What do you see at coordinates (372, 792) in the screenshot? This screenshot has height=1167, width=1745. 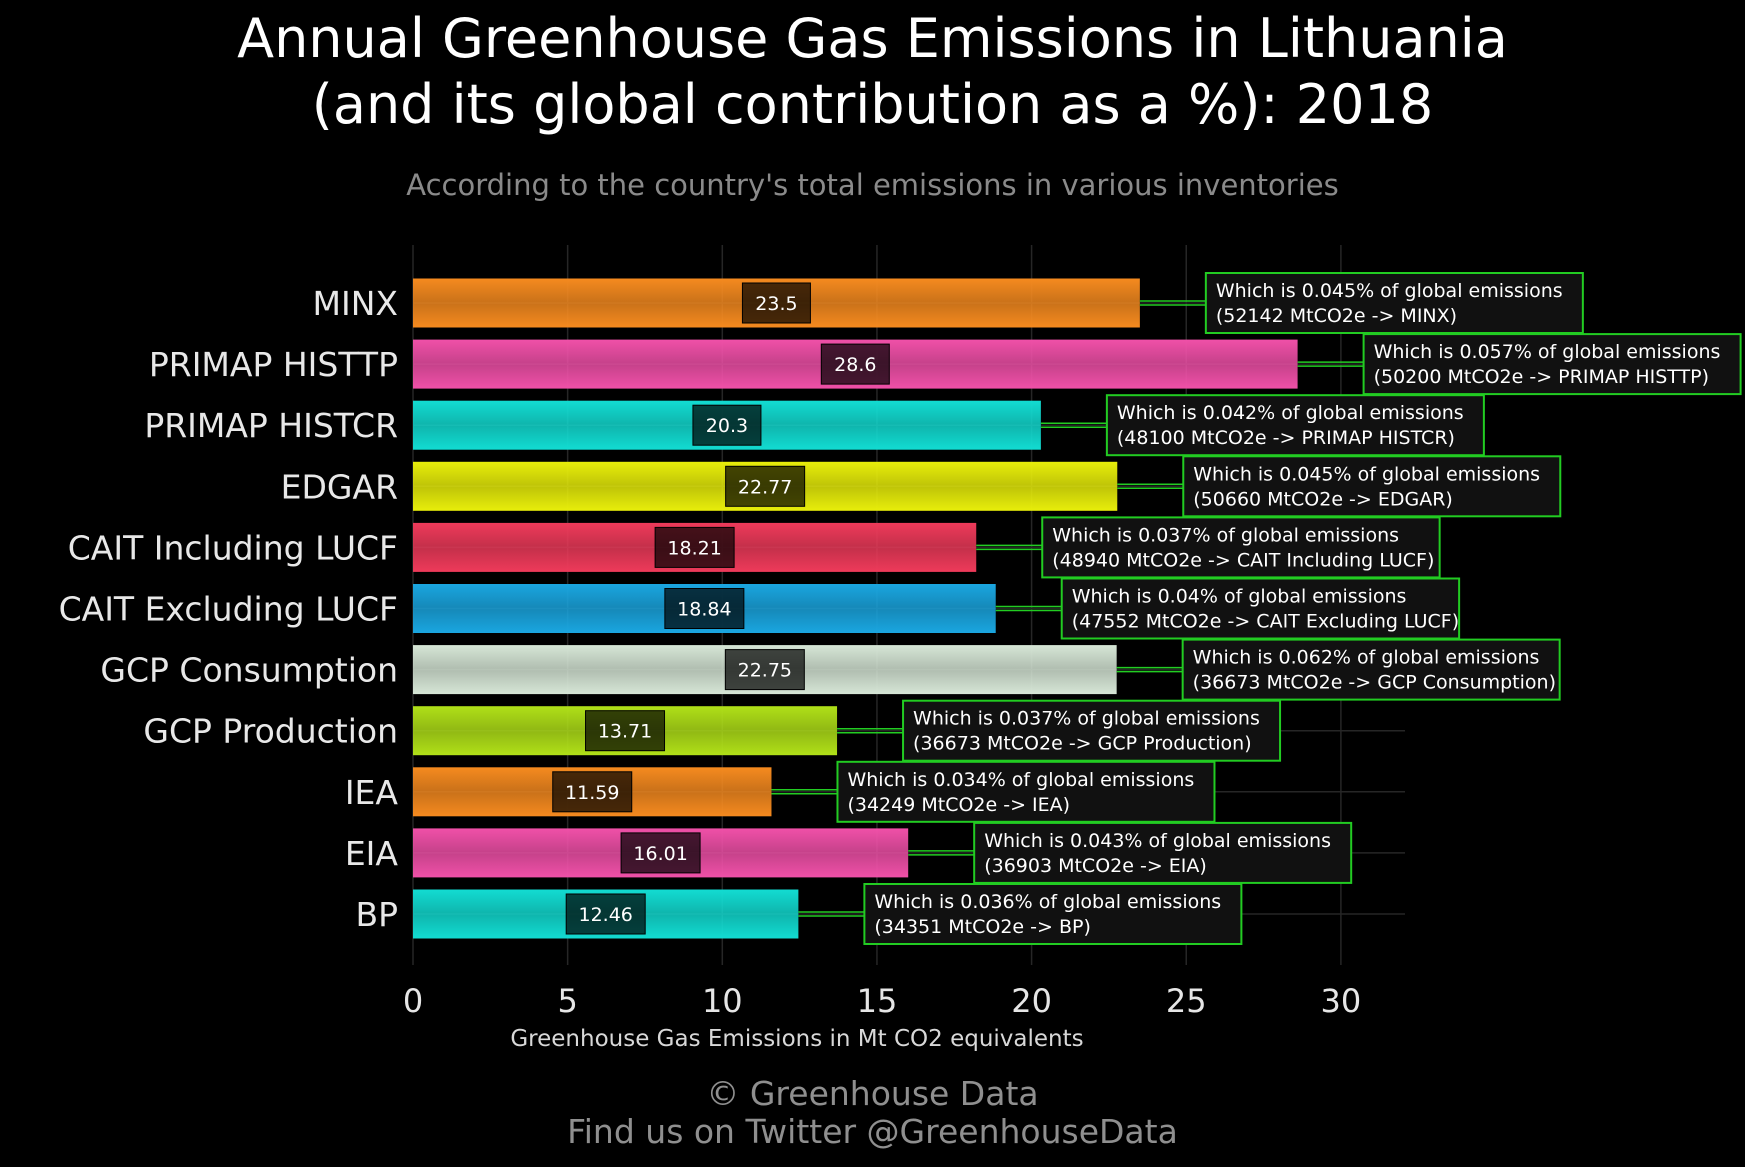 I see `category-label-iea: IEA` at bounding box center [372, 792].